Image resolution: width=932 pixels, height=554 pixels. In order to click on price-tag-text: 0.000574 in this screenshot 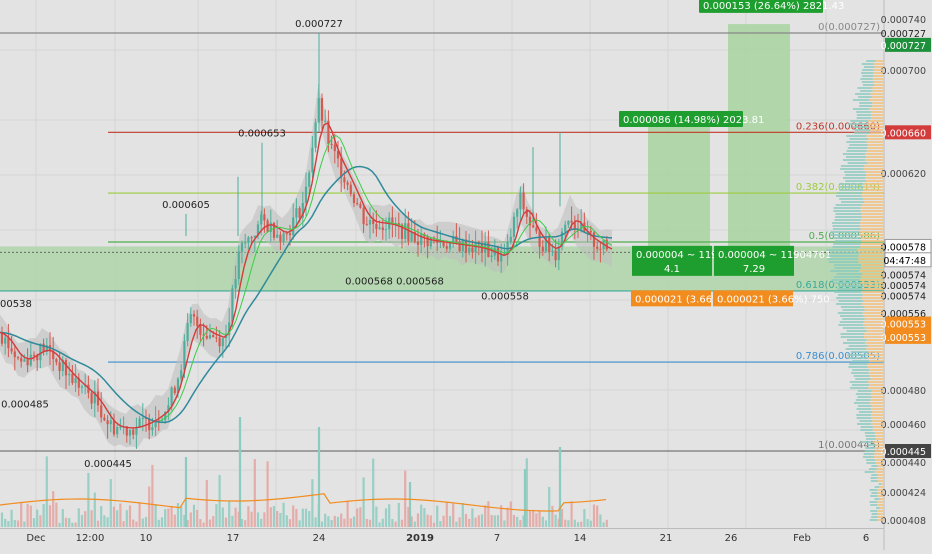, I will do `click(903, 286)`.